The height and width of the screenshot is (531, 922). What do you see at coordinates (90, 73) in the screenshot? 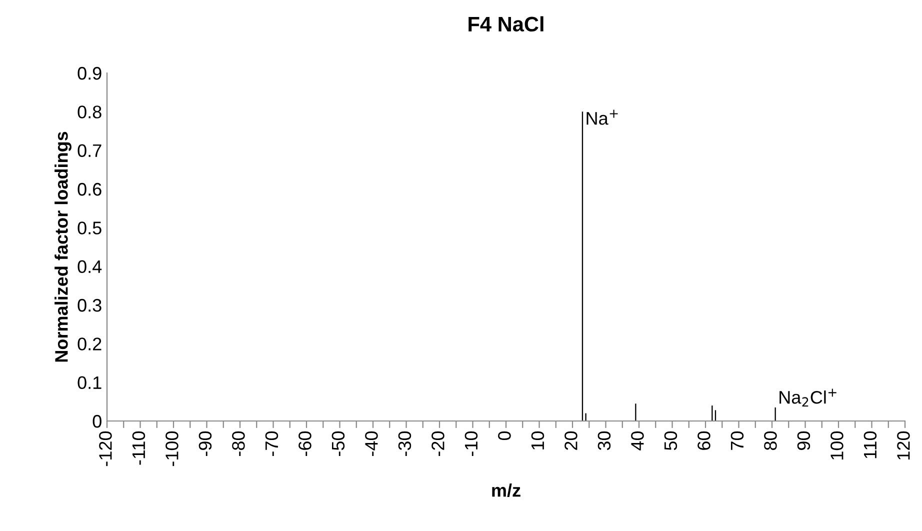
I see `y-tick-label: 0.9` at bounding box center [90, 73].